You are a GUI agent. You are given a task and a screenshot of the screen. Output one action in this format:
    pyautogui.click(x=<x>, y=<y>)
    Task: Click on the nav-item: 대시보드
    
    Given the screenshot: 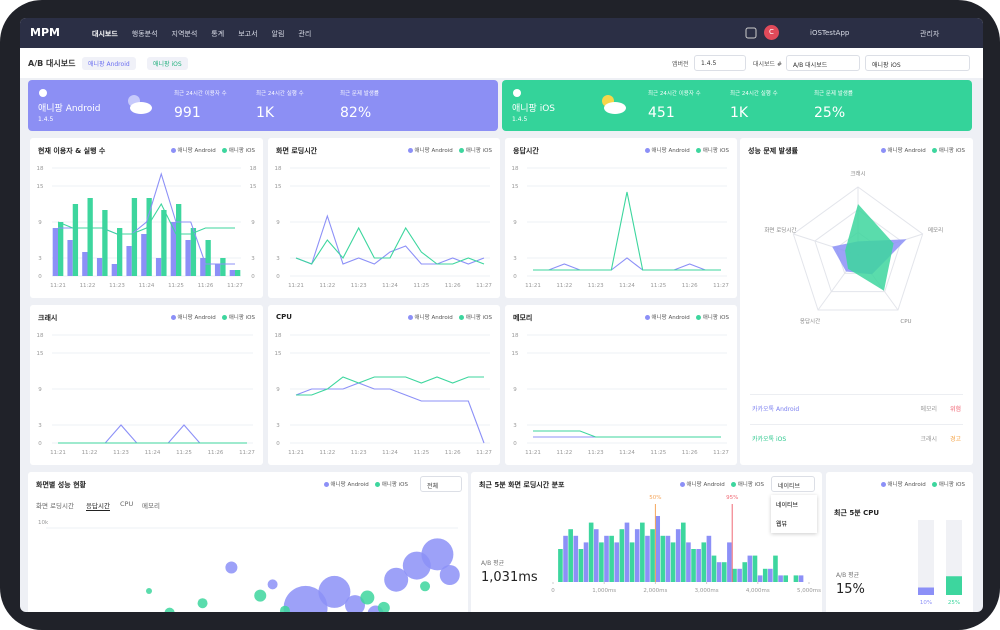 What is the action you would take?
    pyautogui.click(x=105, y=34)
    